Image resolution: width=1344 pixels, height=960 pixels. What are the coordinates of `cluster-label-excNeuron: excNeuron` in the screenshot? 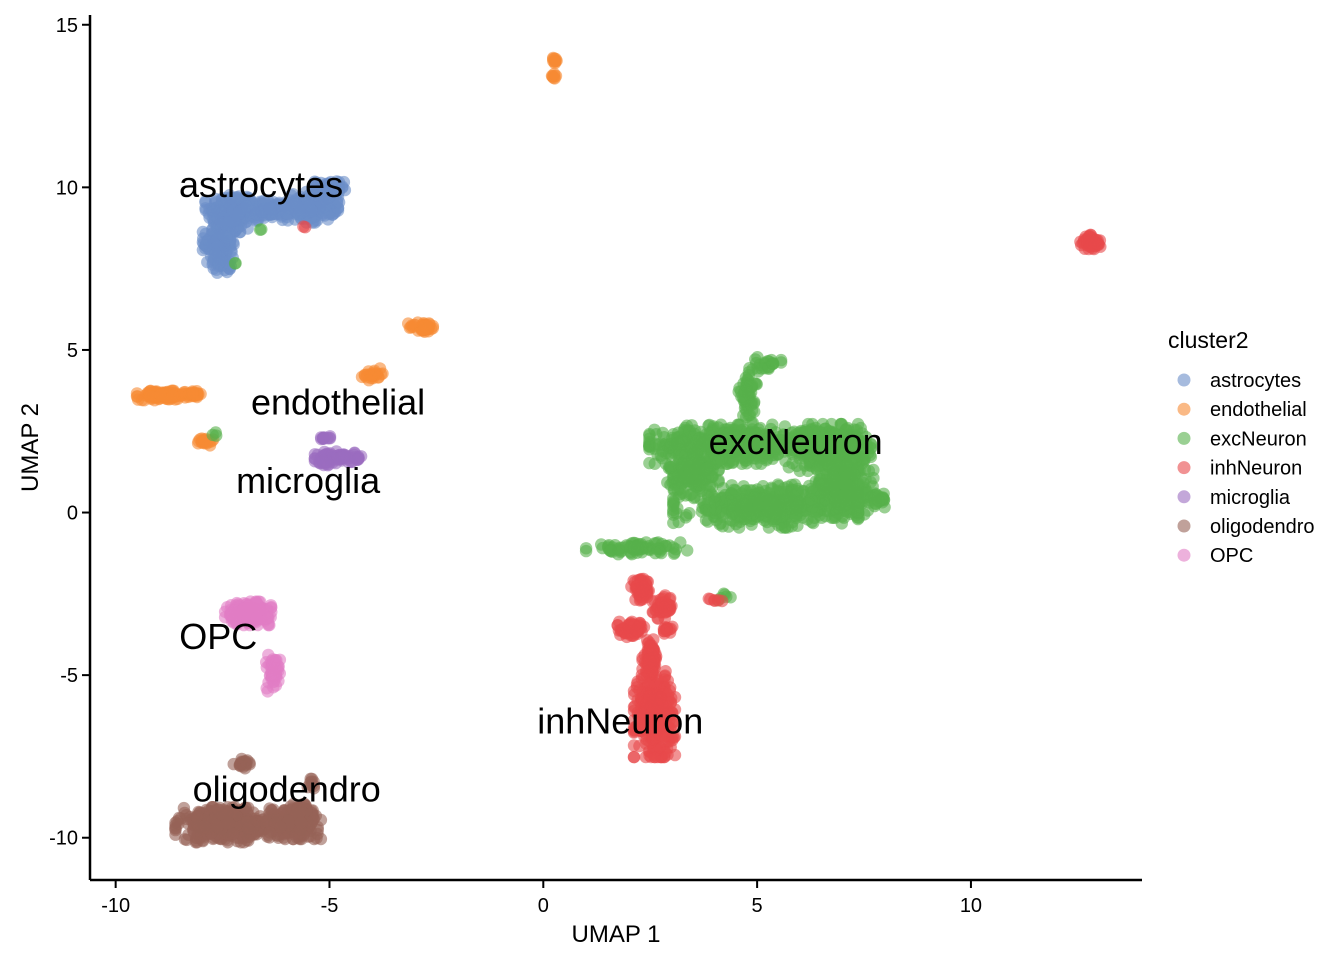 It's located at (796, 441).